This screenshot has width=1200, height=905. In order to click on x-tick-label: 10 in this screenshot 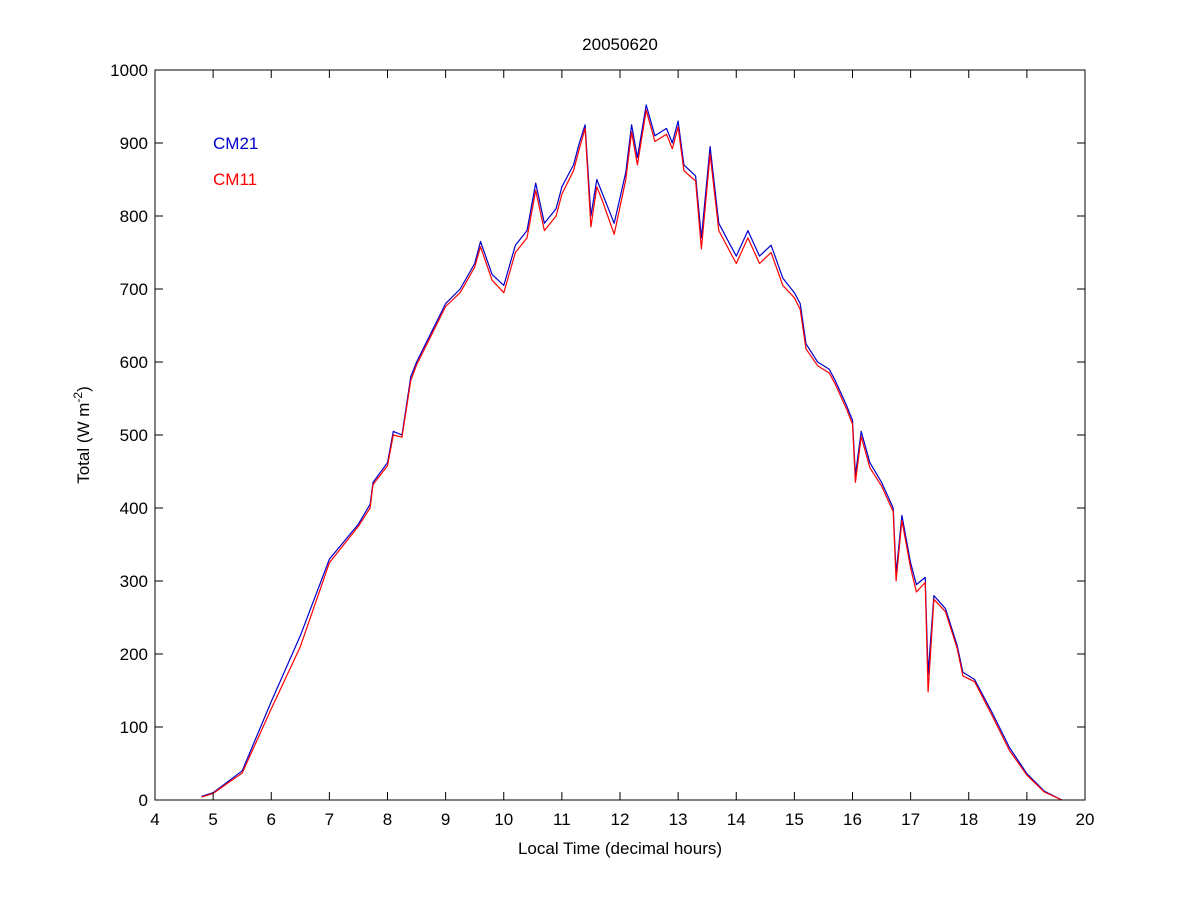, I will do `click(503, 819)`.